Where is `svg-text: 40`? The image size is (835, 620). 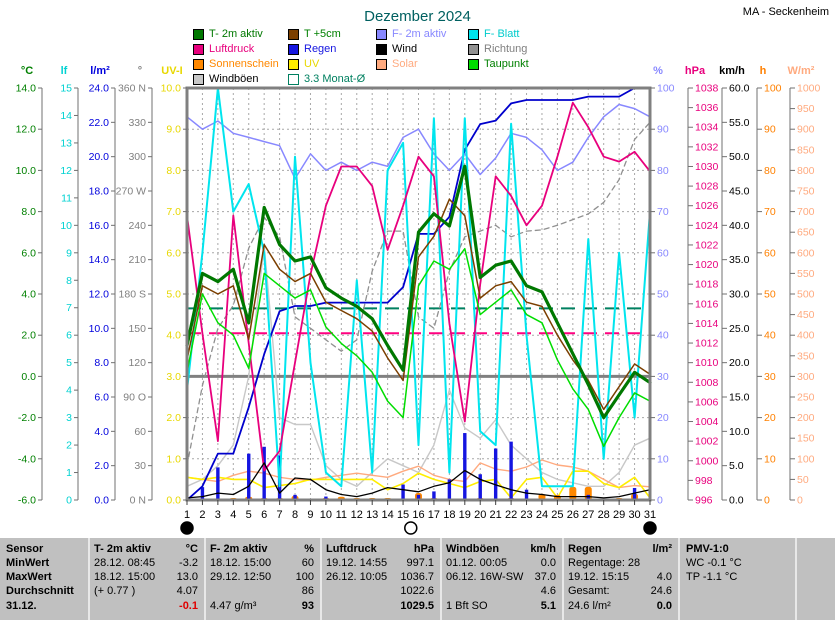 svg-text: 40 is located at coordinates (663, 336).